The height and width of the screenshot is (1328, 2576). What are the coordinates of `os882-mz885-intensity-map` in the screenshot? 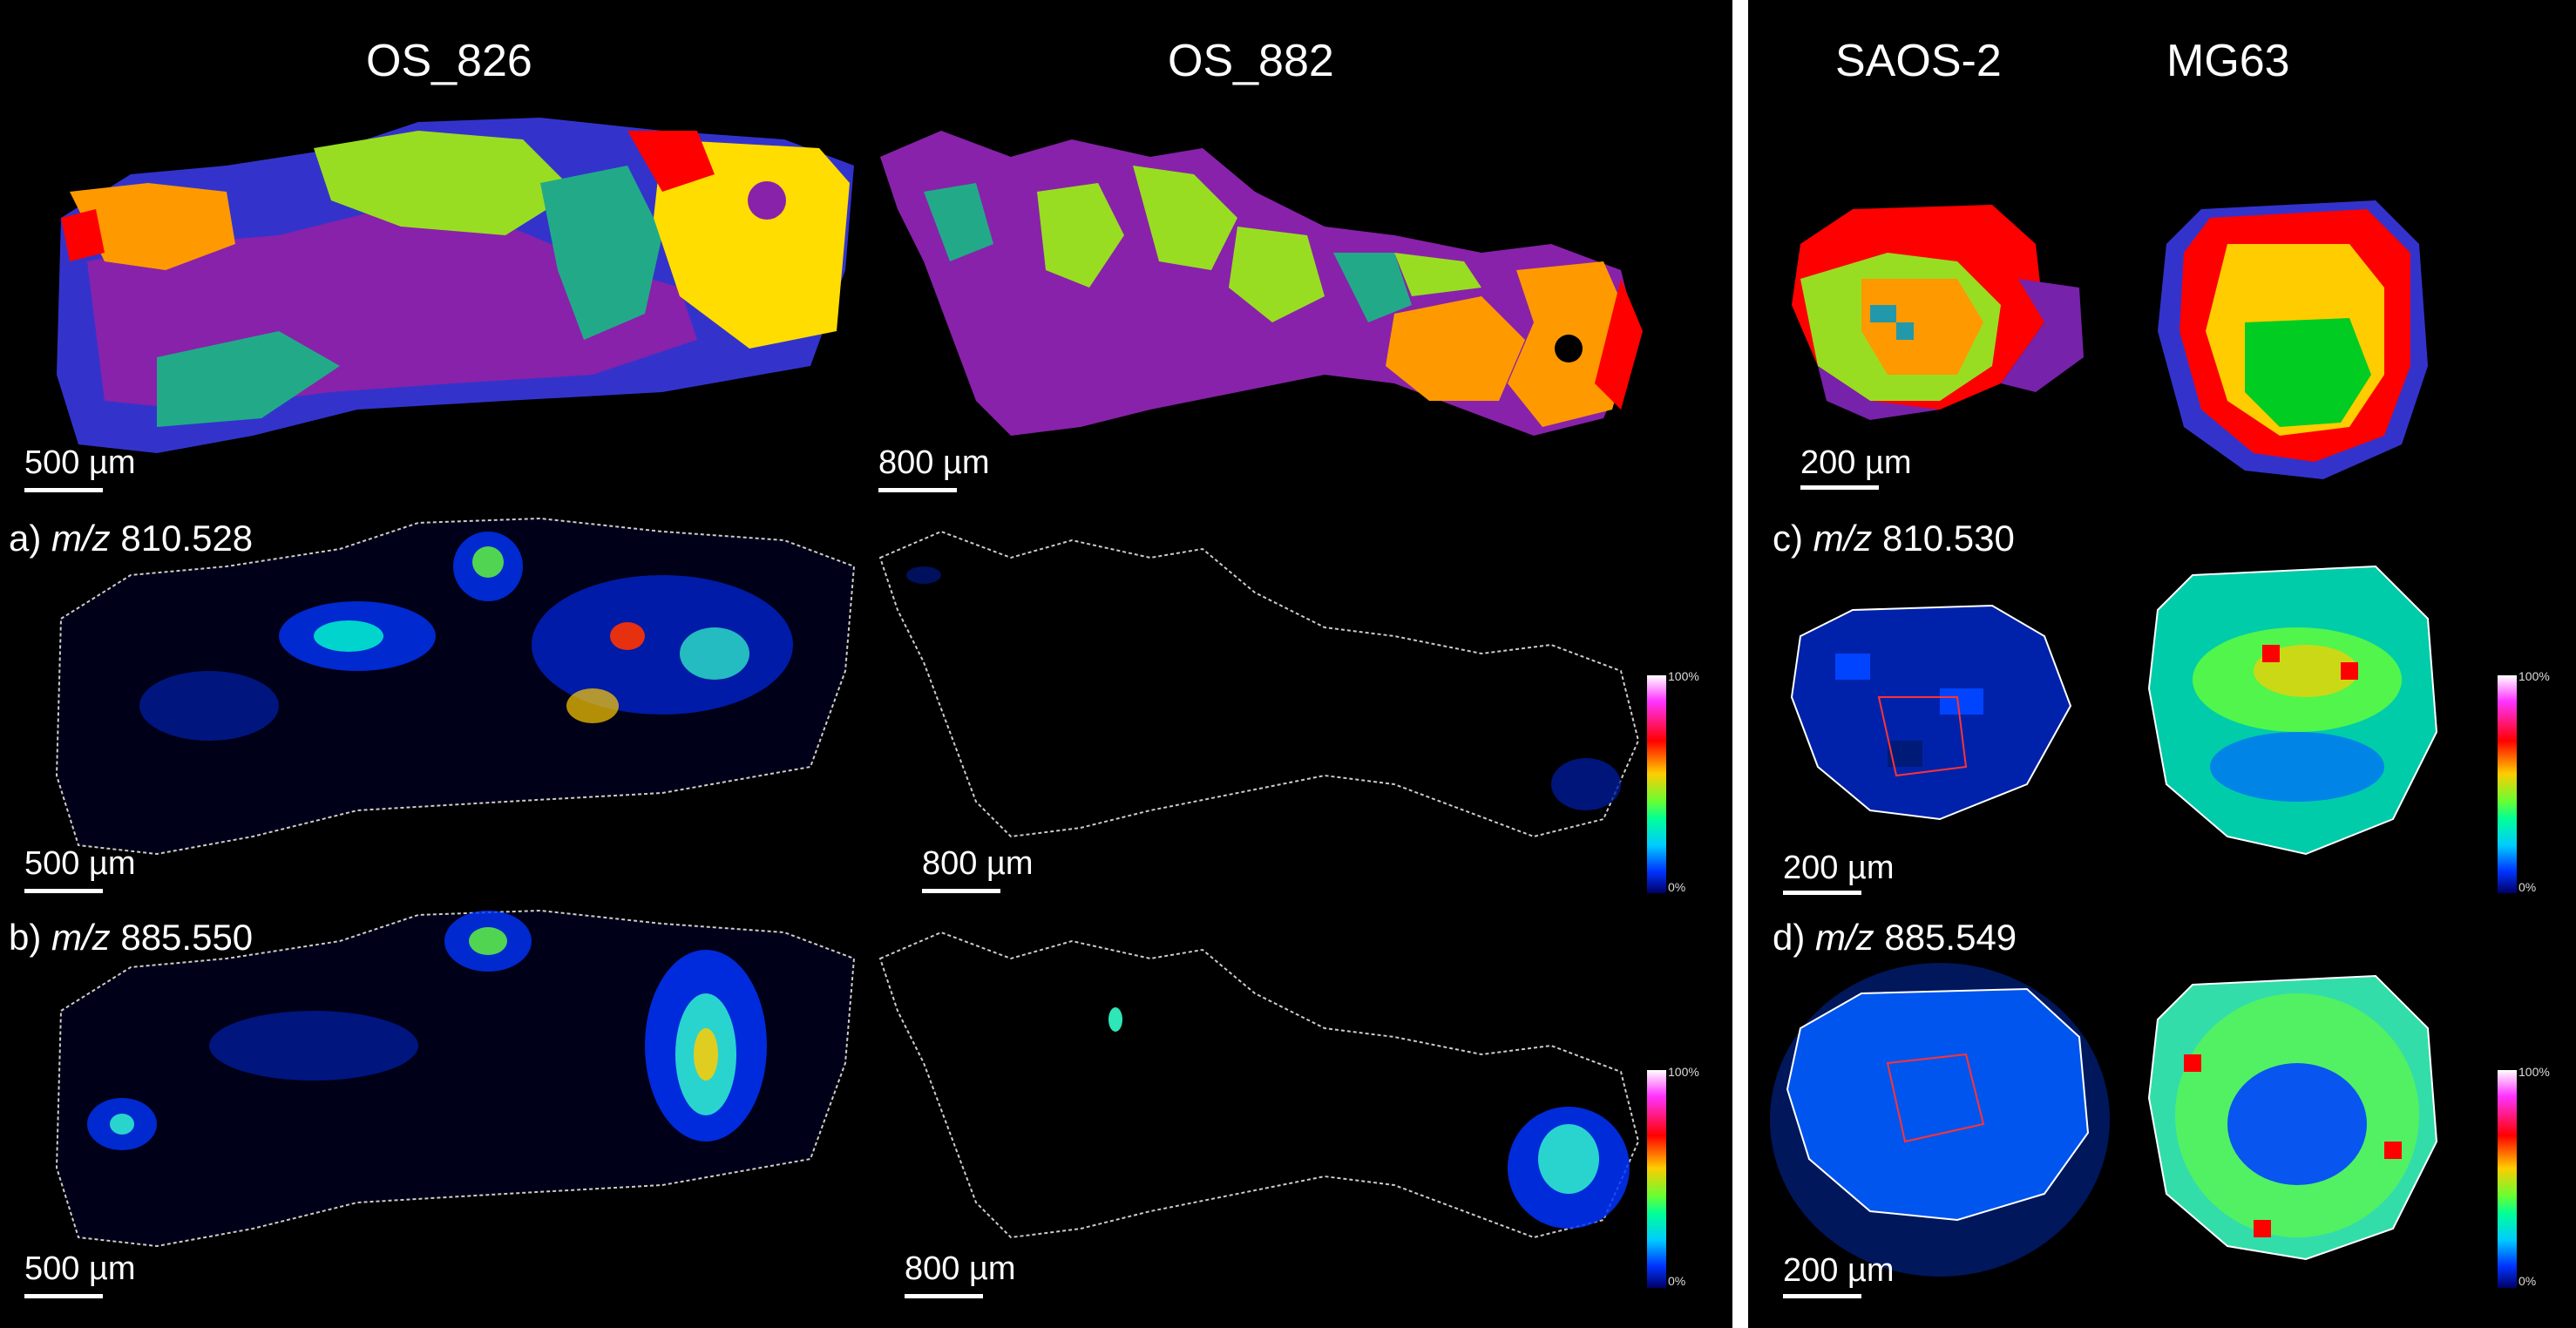 It's located at (1259, 1085).